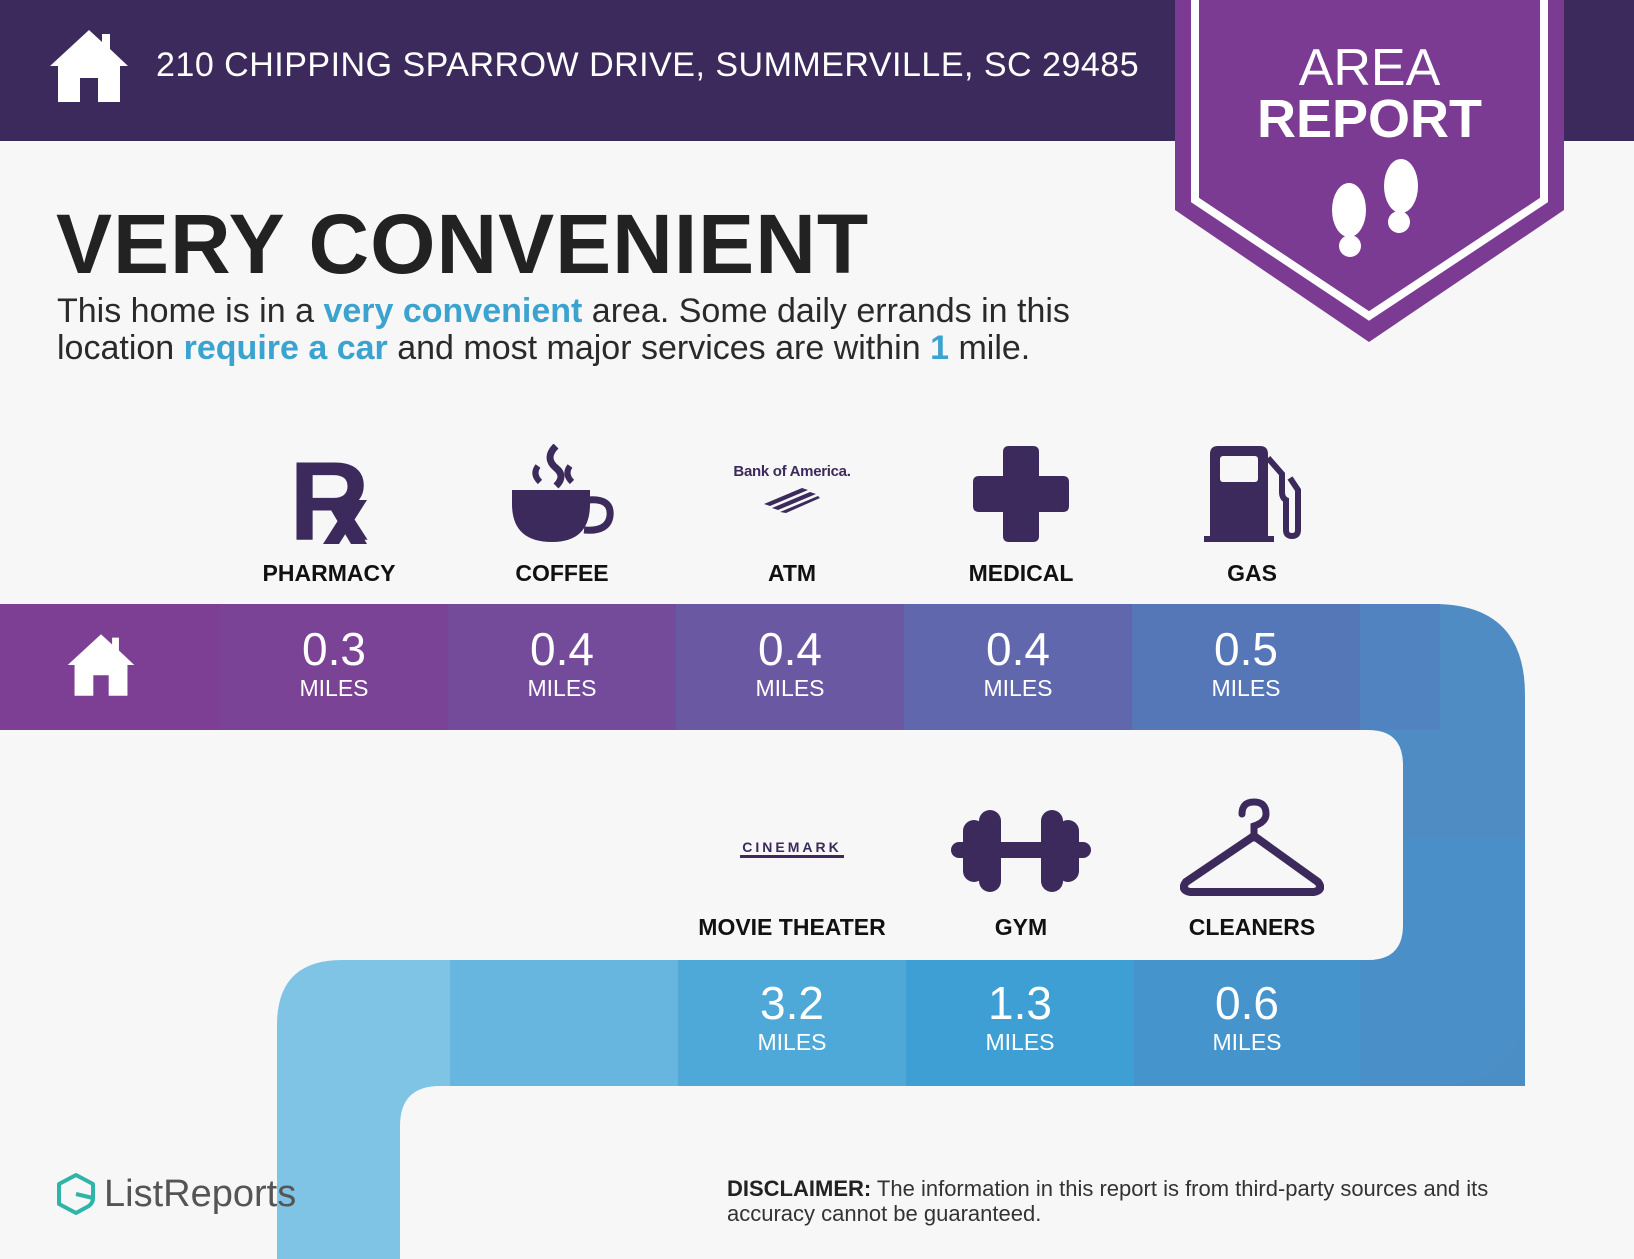  I want to click on category-coffee: COFFEE, so click(562, 515).